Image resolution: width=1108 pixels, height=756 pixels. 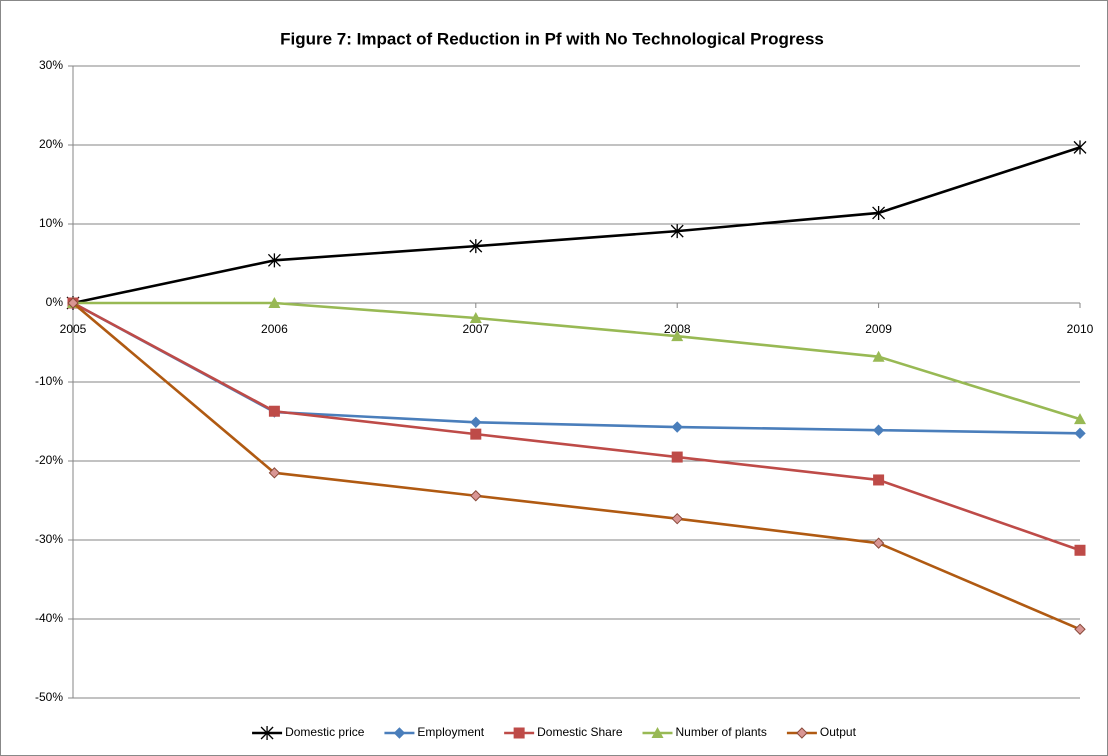 I want to click on series-line, so click(x=577, y=361).